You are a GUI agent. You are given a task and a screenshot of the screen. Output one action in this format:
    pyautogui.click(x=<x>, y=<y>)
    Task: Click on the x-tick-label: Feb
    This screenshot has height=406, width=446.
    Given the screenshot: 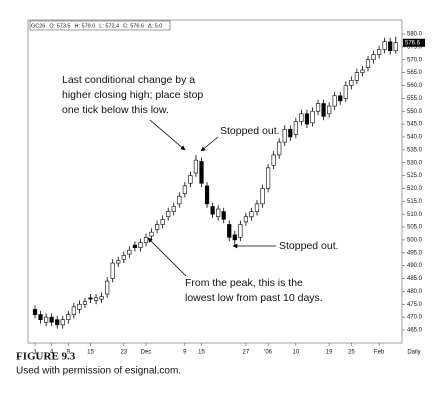 What is the action you would take?
    pyautogui.click(x=379, y=353)
    